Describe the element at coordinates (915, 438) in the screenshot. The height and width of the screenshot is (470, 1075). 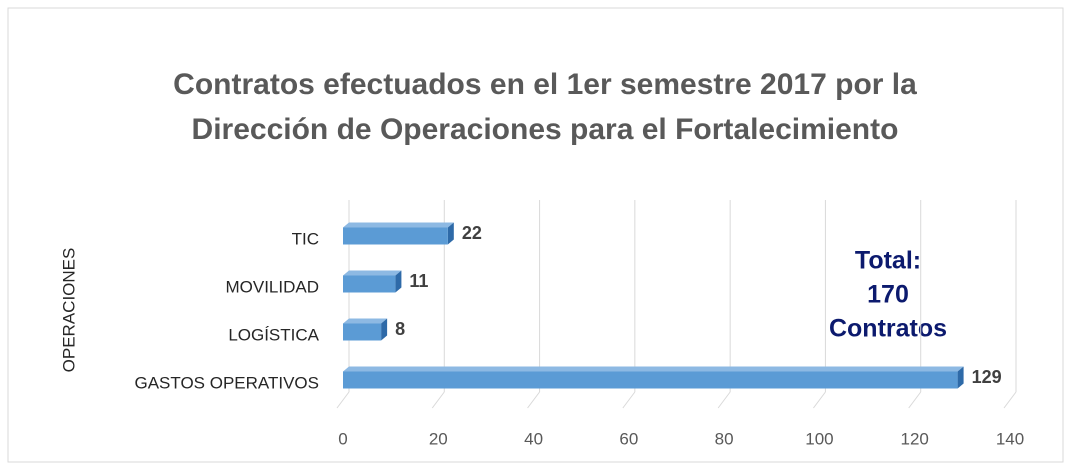
I see `x-tick-label: 120` at that location.